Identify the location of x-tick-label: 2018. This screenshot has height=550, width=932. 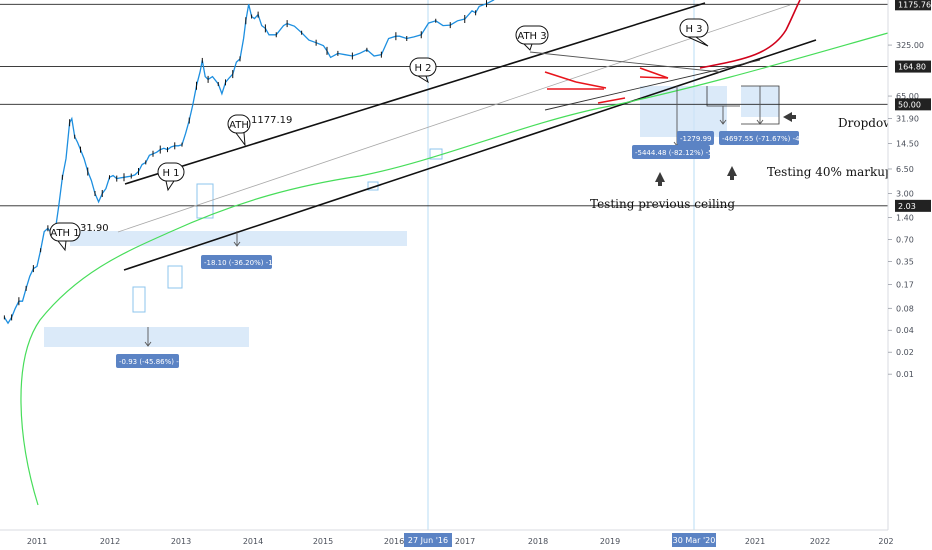
(538, 541).